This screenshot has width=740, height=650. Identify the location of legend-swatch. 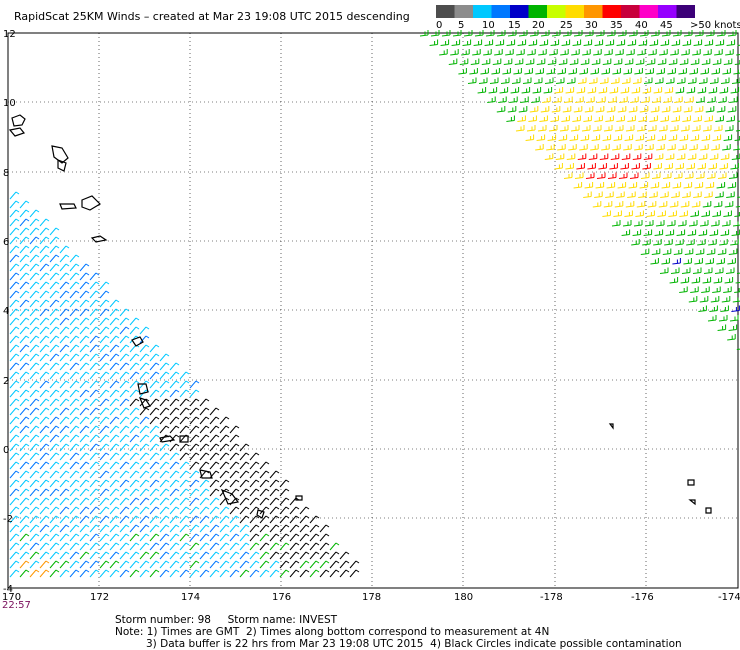
(593, 11).